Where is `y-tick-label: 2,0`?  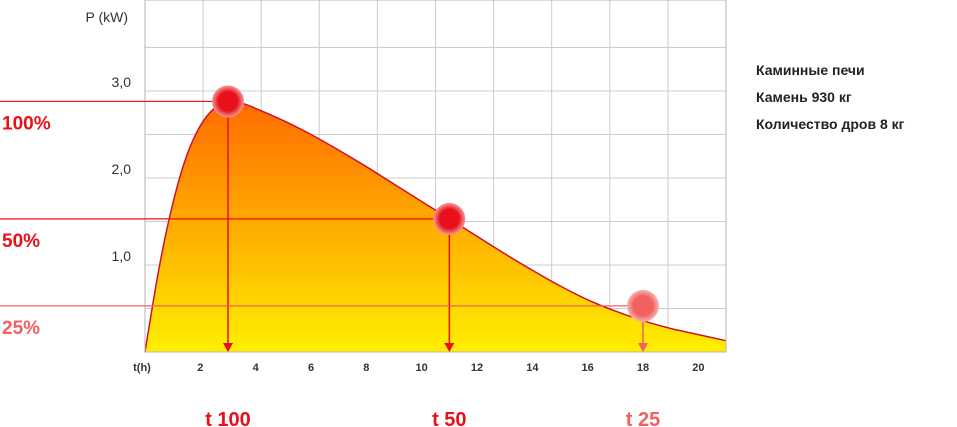 y-tick-label: 2,0 is located at coordinates (122, 169).